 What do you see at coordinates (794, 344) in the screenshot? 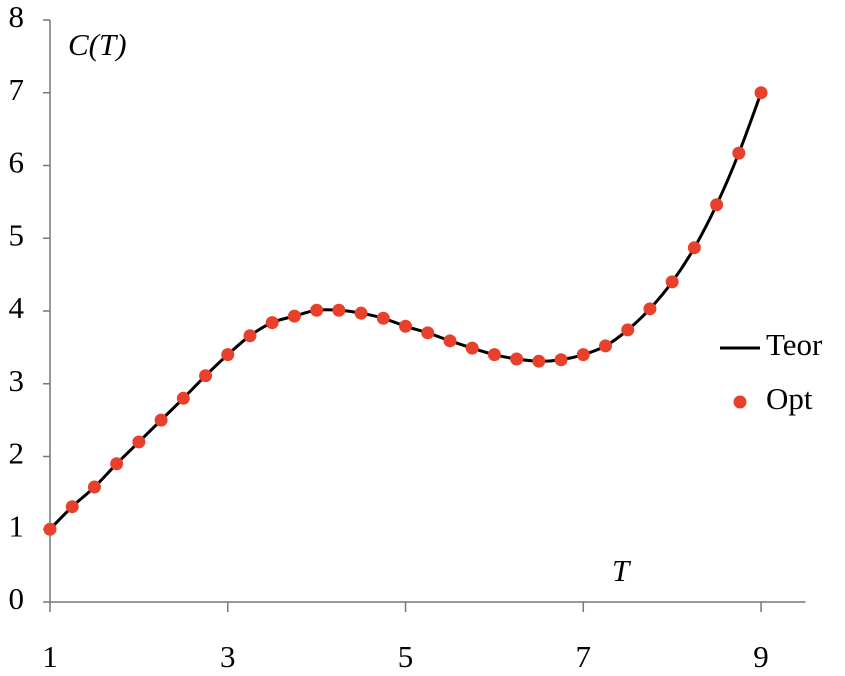
I see `legend-label: Teor` at bounding box center [794, 344].